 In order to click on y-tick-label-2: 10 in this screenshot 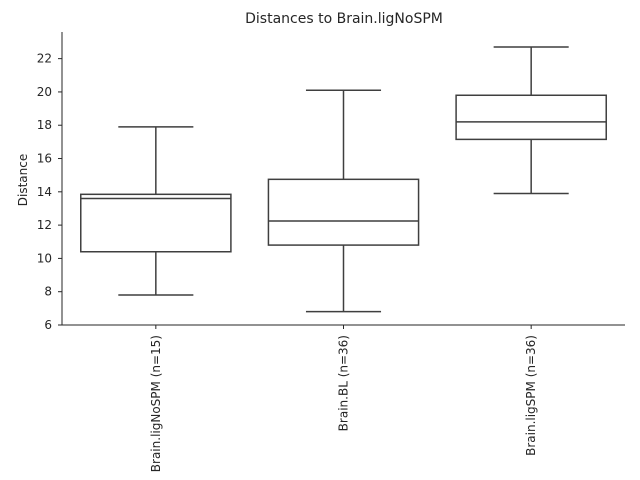, I will do `click(44, 258)`.